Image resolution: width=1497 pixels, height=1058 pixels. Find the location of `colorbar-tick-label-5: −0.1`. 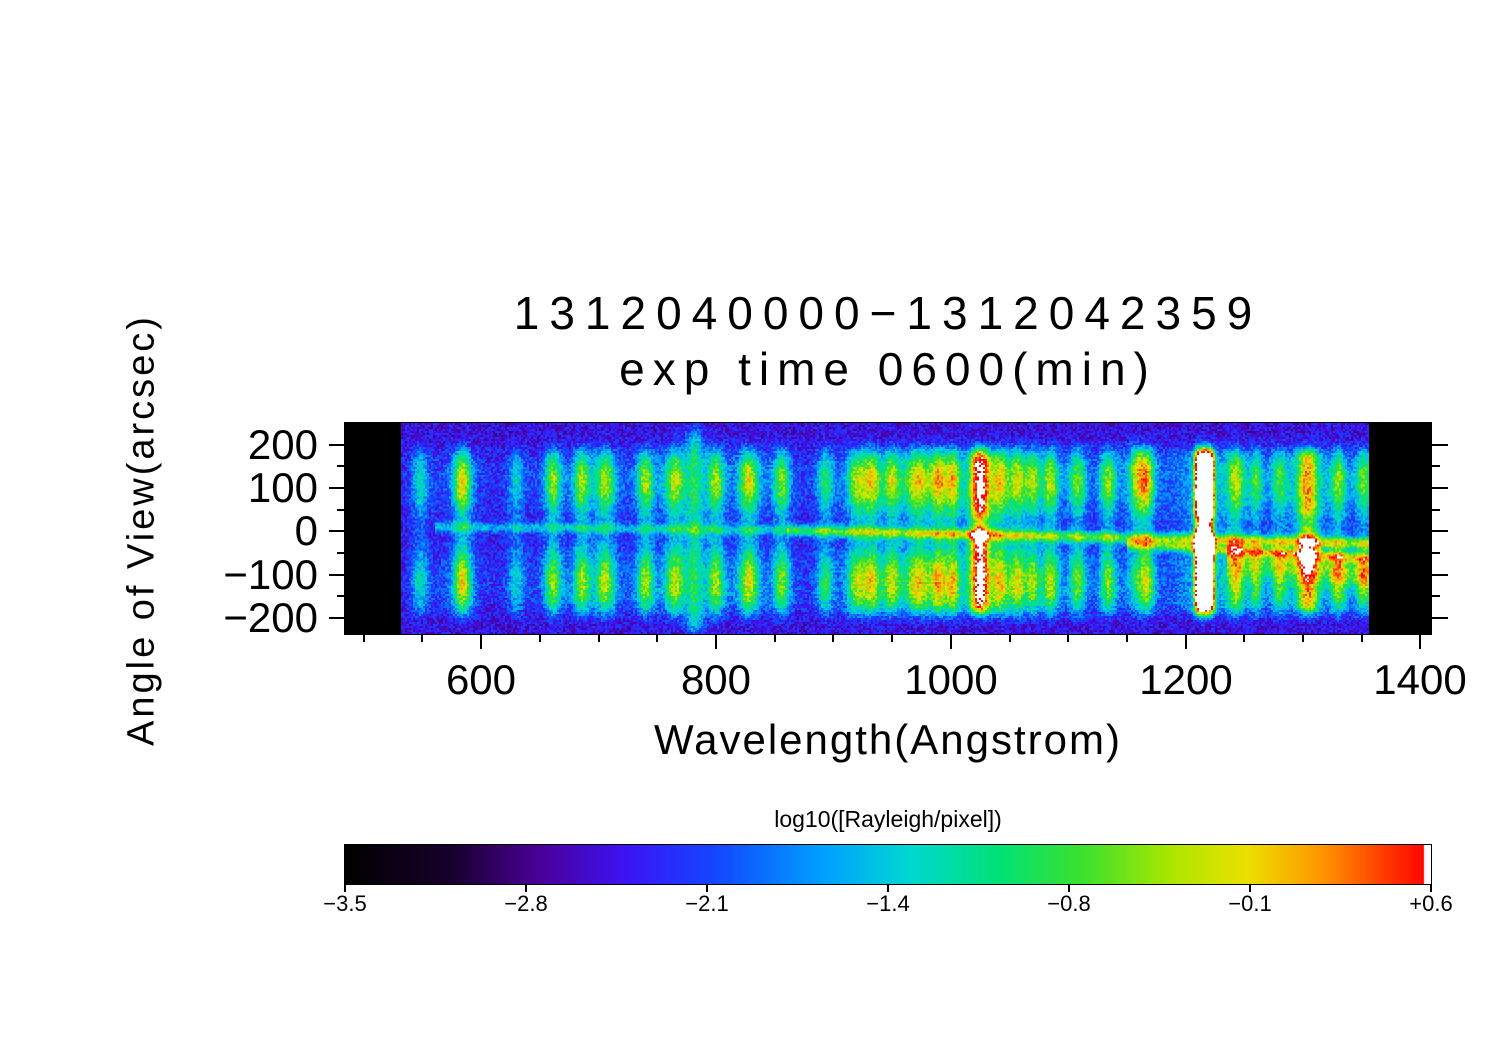

colorbar-tick-label-5: −0.1 is located at coordinates (1250, 903).